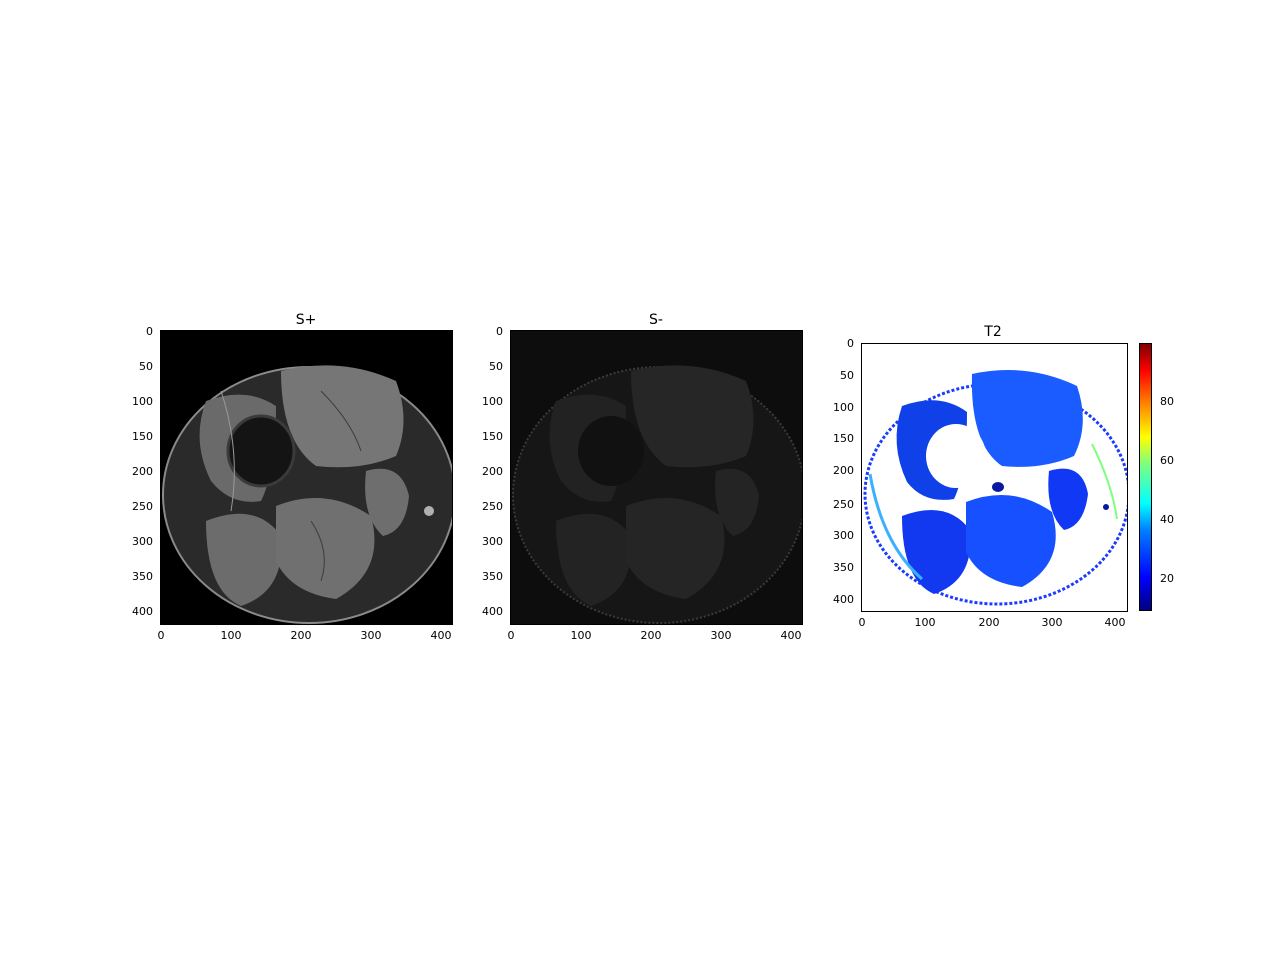 The height and width of the screenshot is (960, 1280). I want to click on colorbar, so click(1145, 477).